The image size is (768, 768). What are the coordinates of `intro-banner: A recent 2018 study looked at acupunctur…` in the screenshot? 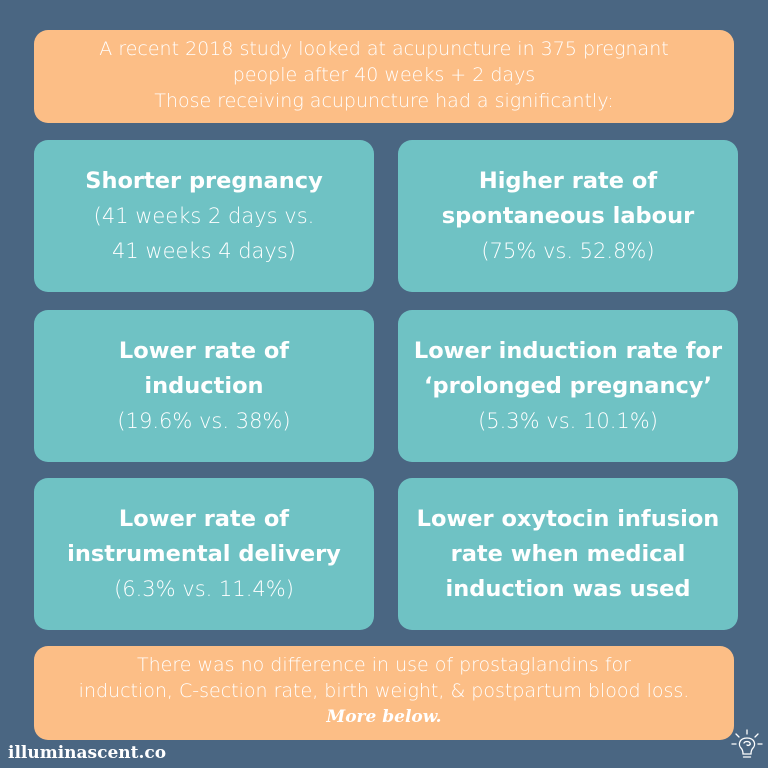 It's located at (384, 76).